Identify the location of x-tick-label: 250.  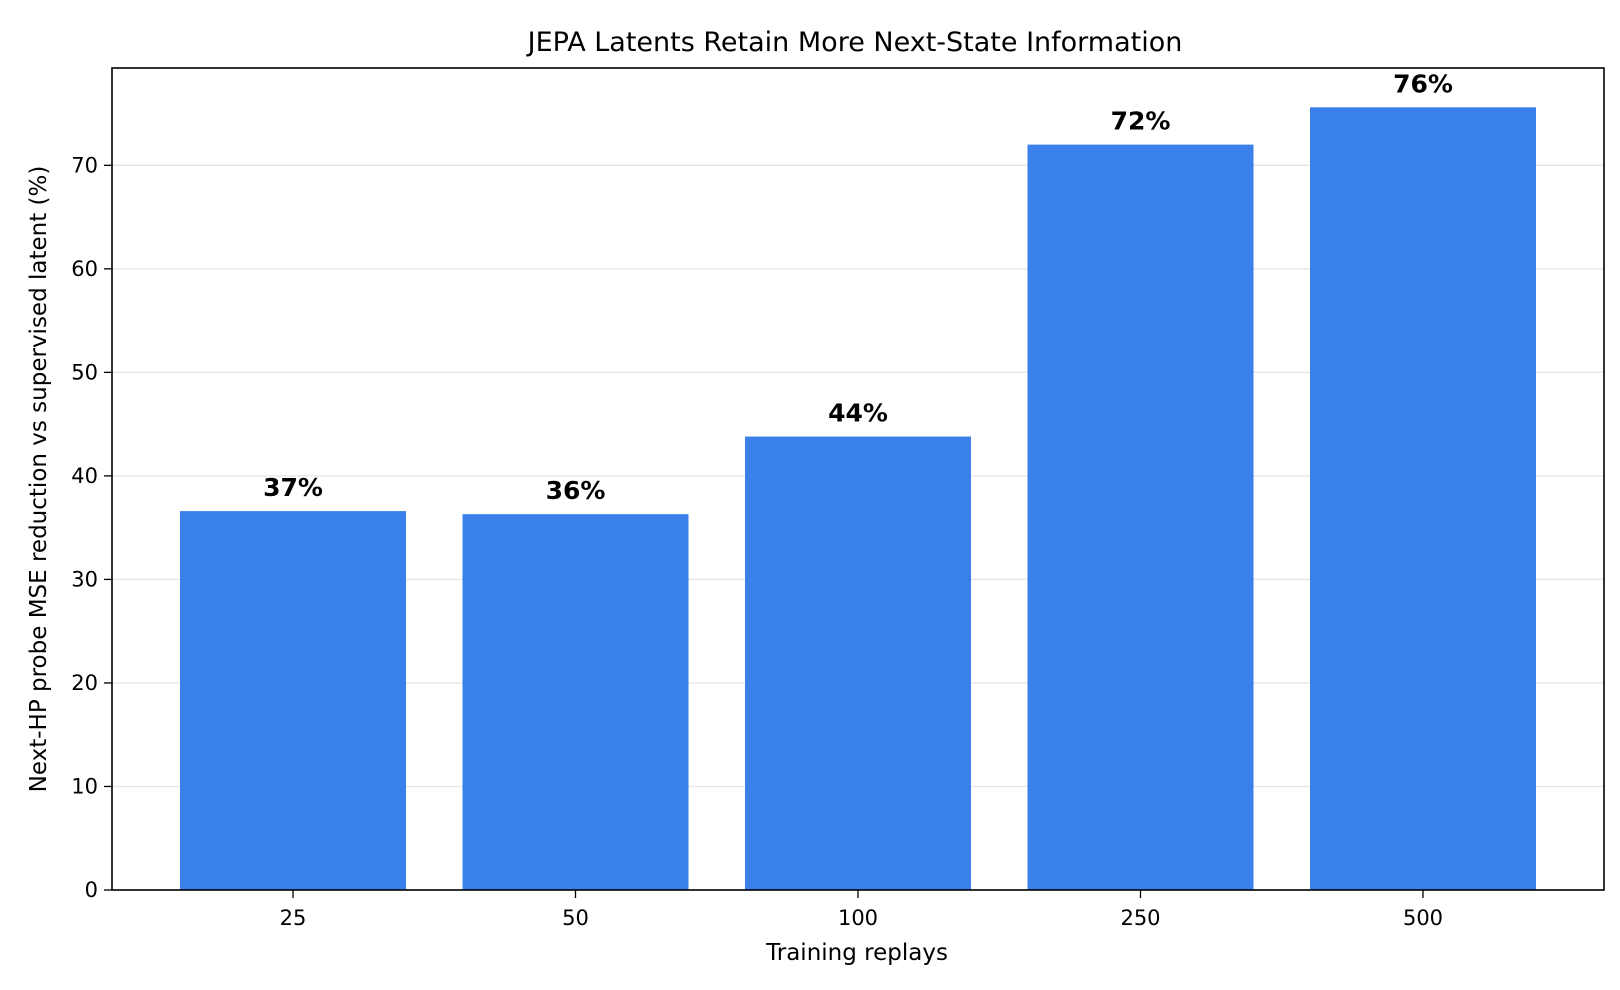
(1140, 918).